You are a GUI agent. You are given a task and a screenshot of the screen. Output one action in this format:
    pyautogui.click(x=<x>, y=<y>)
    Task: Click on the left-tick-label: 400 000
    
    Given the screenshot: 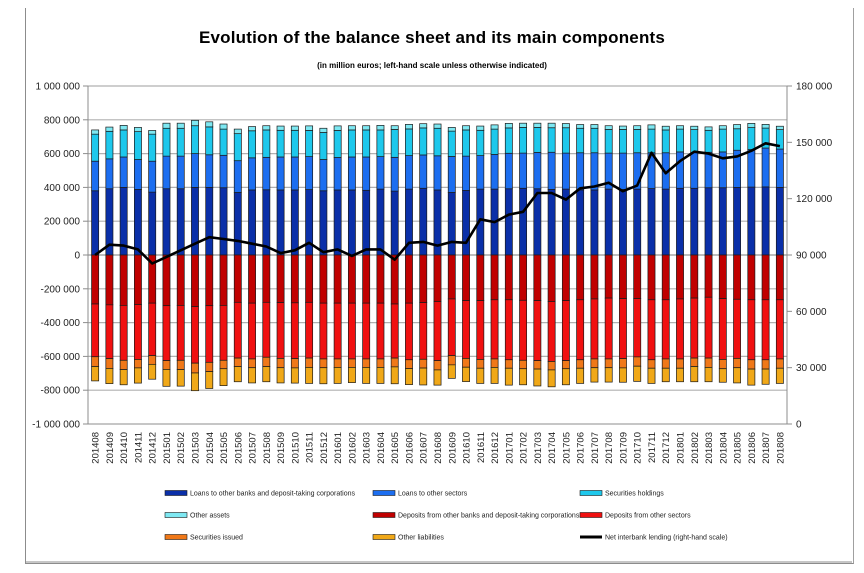 What is the action you would take?
    pyautogui.click(x=62, y=188)
    